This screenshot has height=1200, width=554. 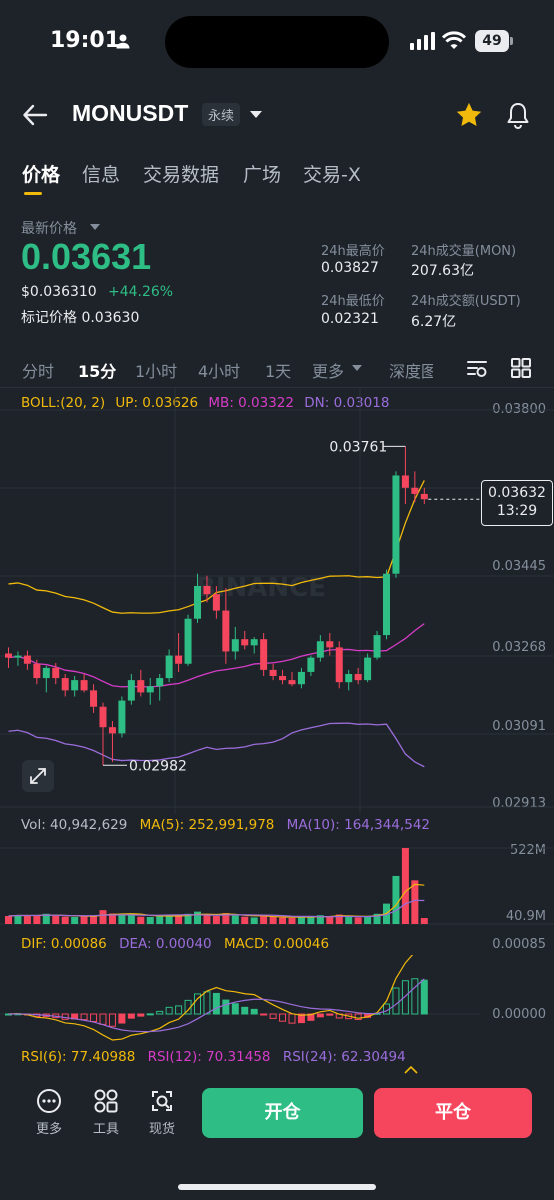 I want to click on more-button: 更多, so click(x=49, y=1112).